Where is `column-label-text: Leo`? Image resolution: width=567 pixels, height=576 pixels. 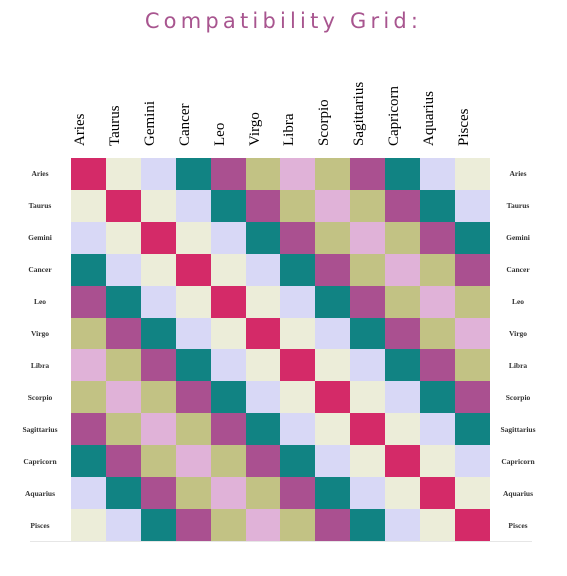
column-label-text: Leo is located at coordinates (219, 134).